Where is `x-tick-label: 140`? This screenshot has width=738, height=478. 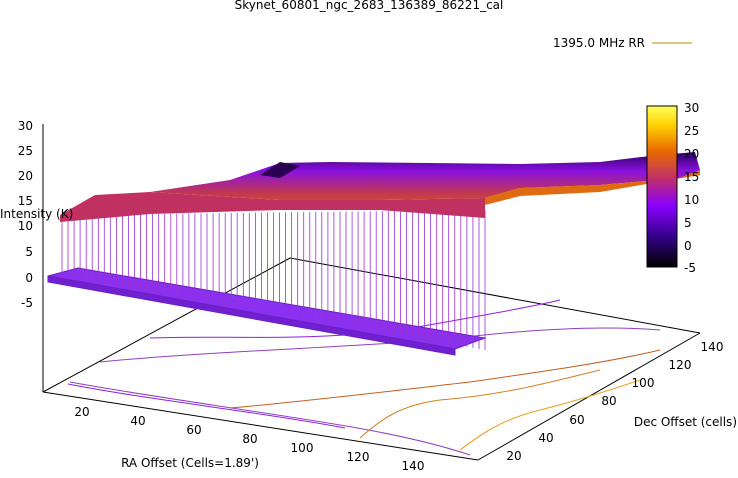 x-tick-label: 140 is located at coordinates (413, 466).